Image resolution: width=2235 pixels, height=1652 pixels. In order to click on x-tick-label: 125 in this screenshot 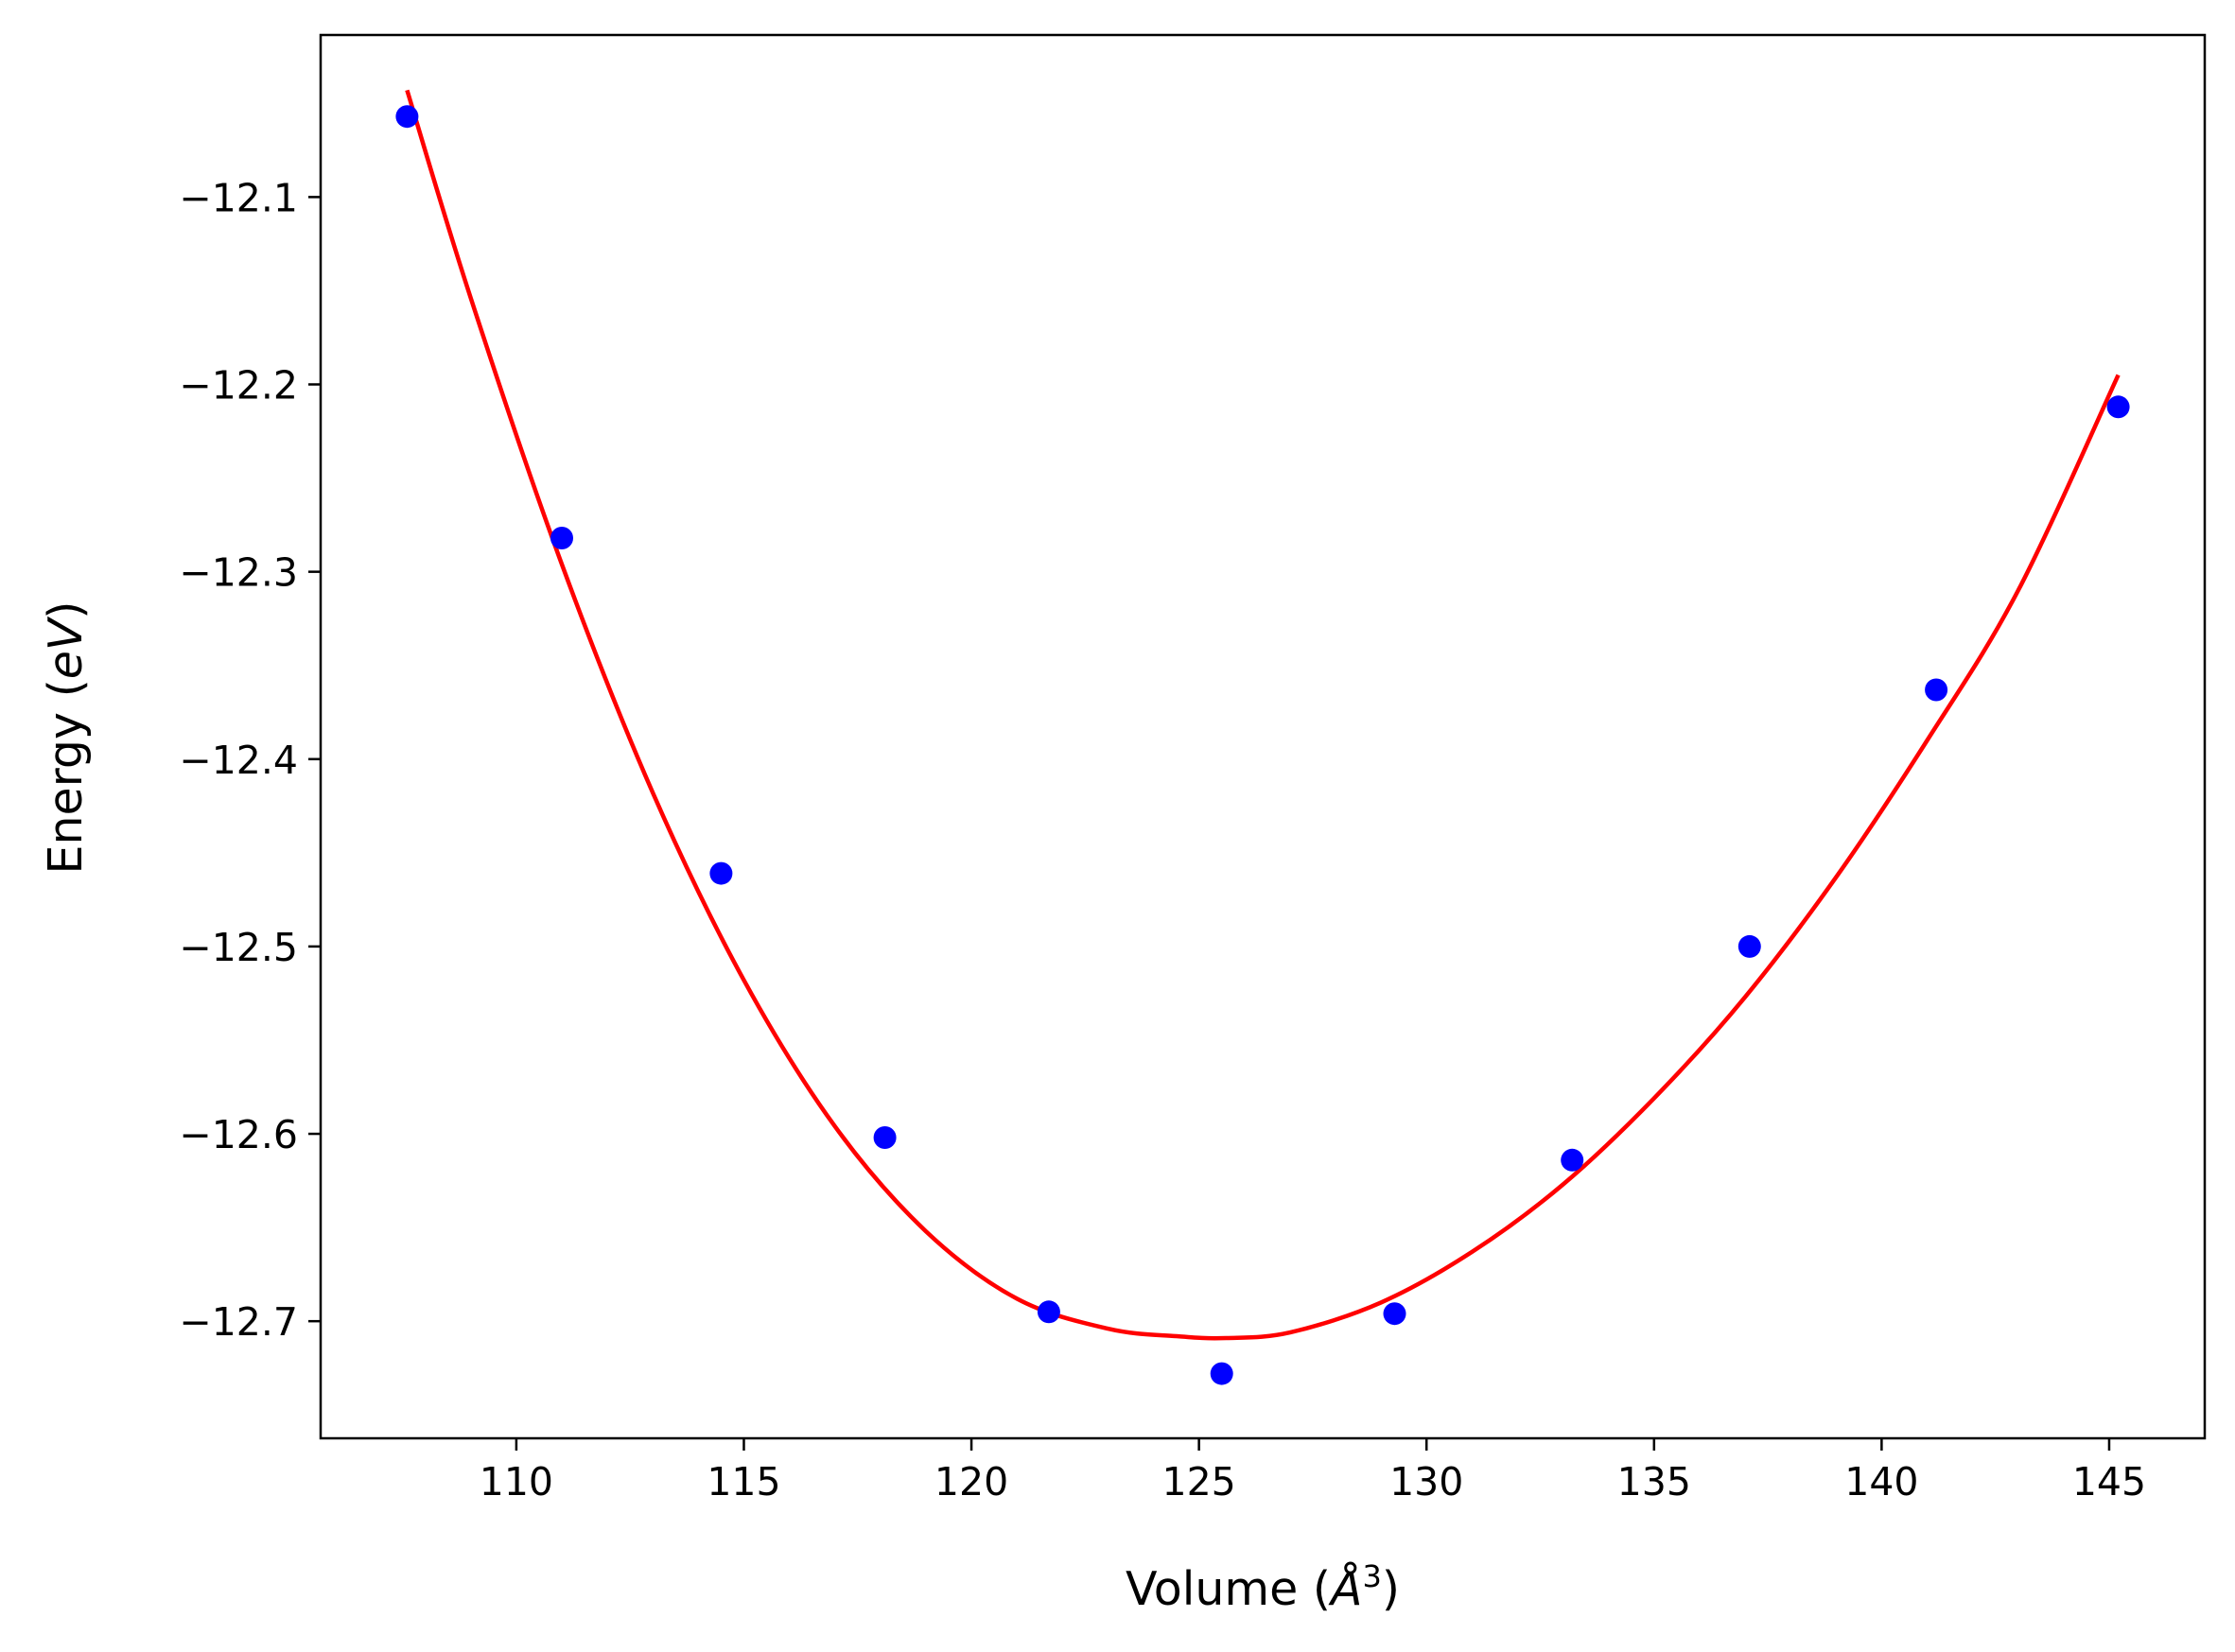, I will do `click(1199, 1482)`.